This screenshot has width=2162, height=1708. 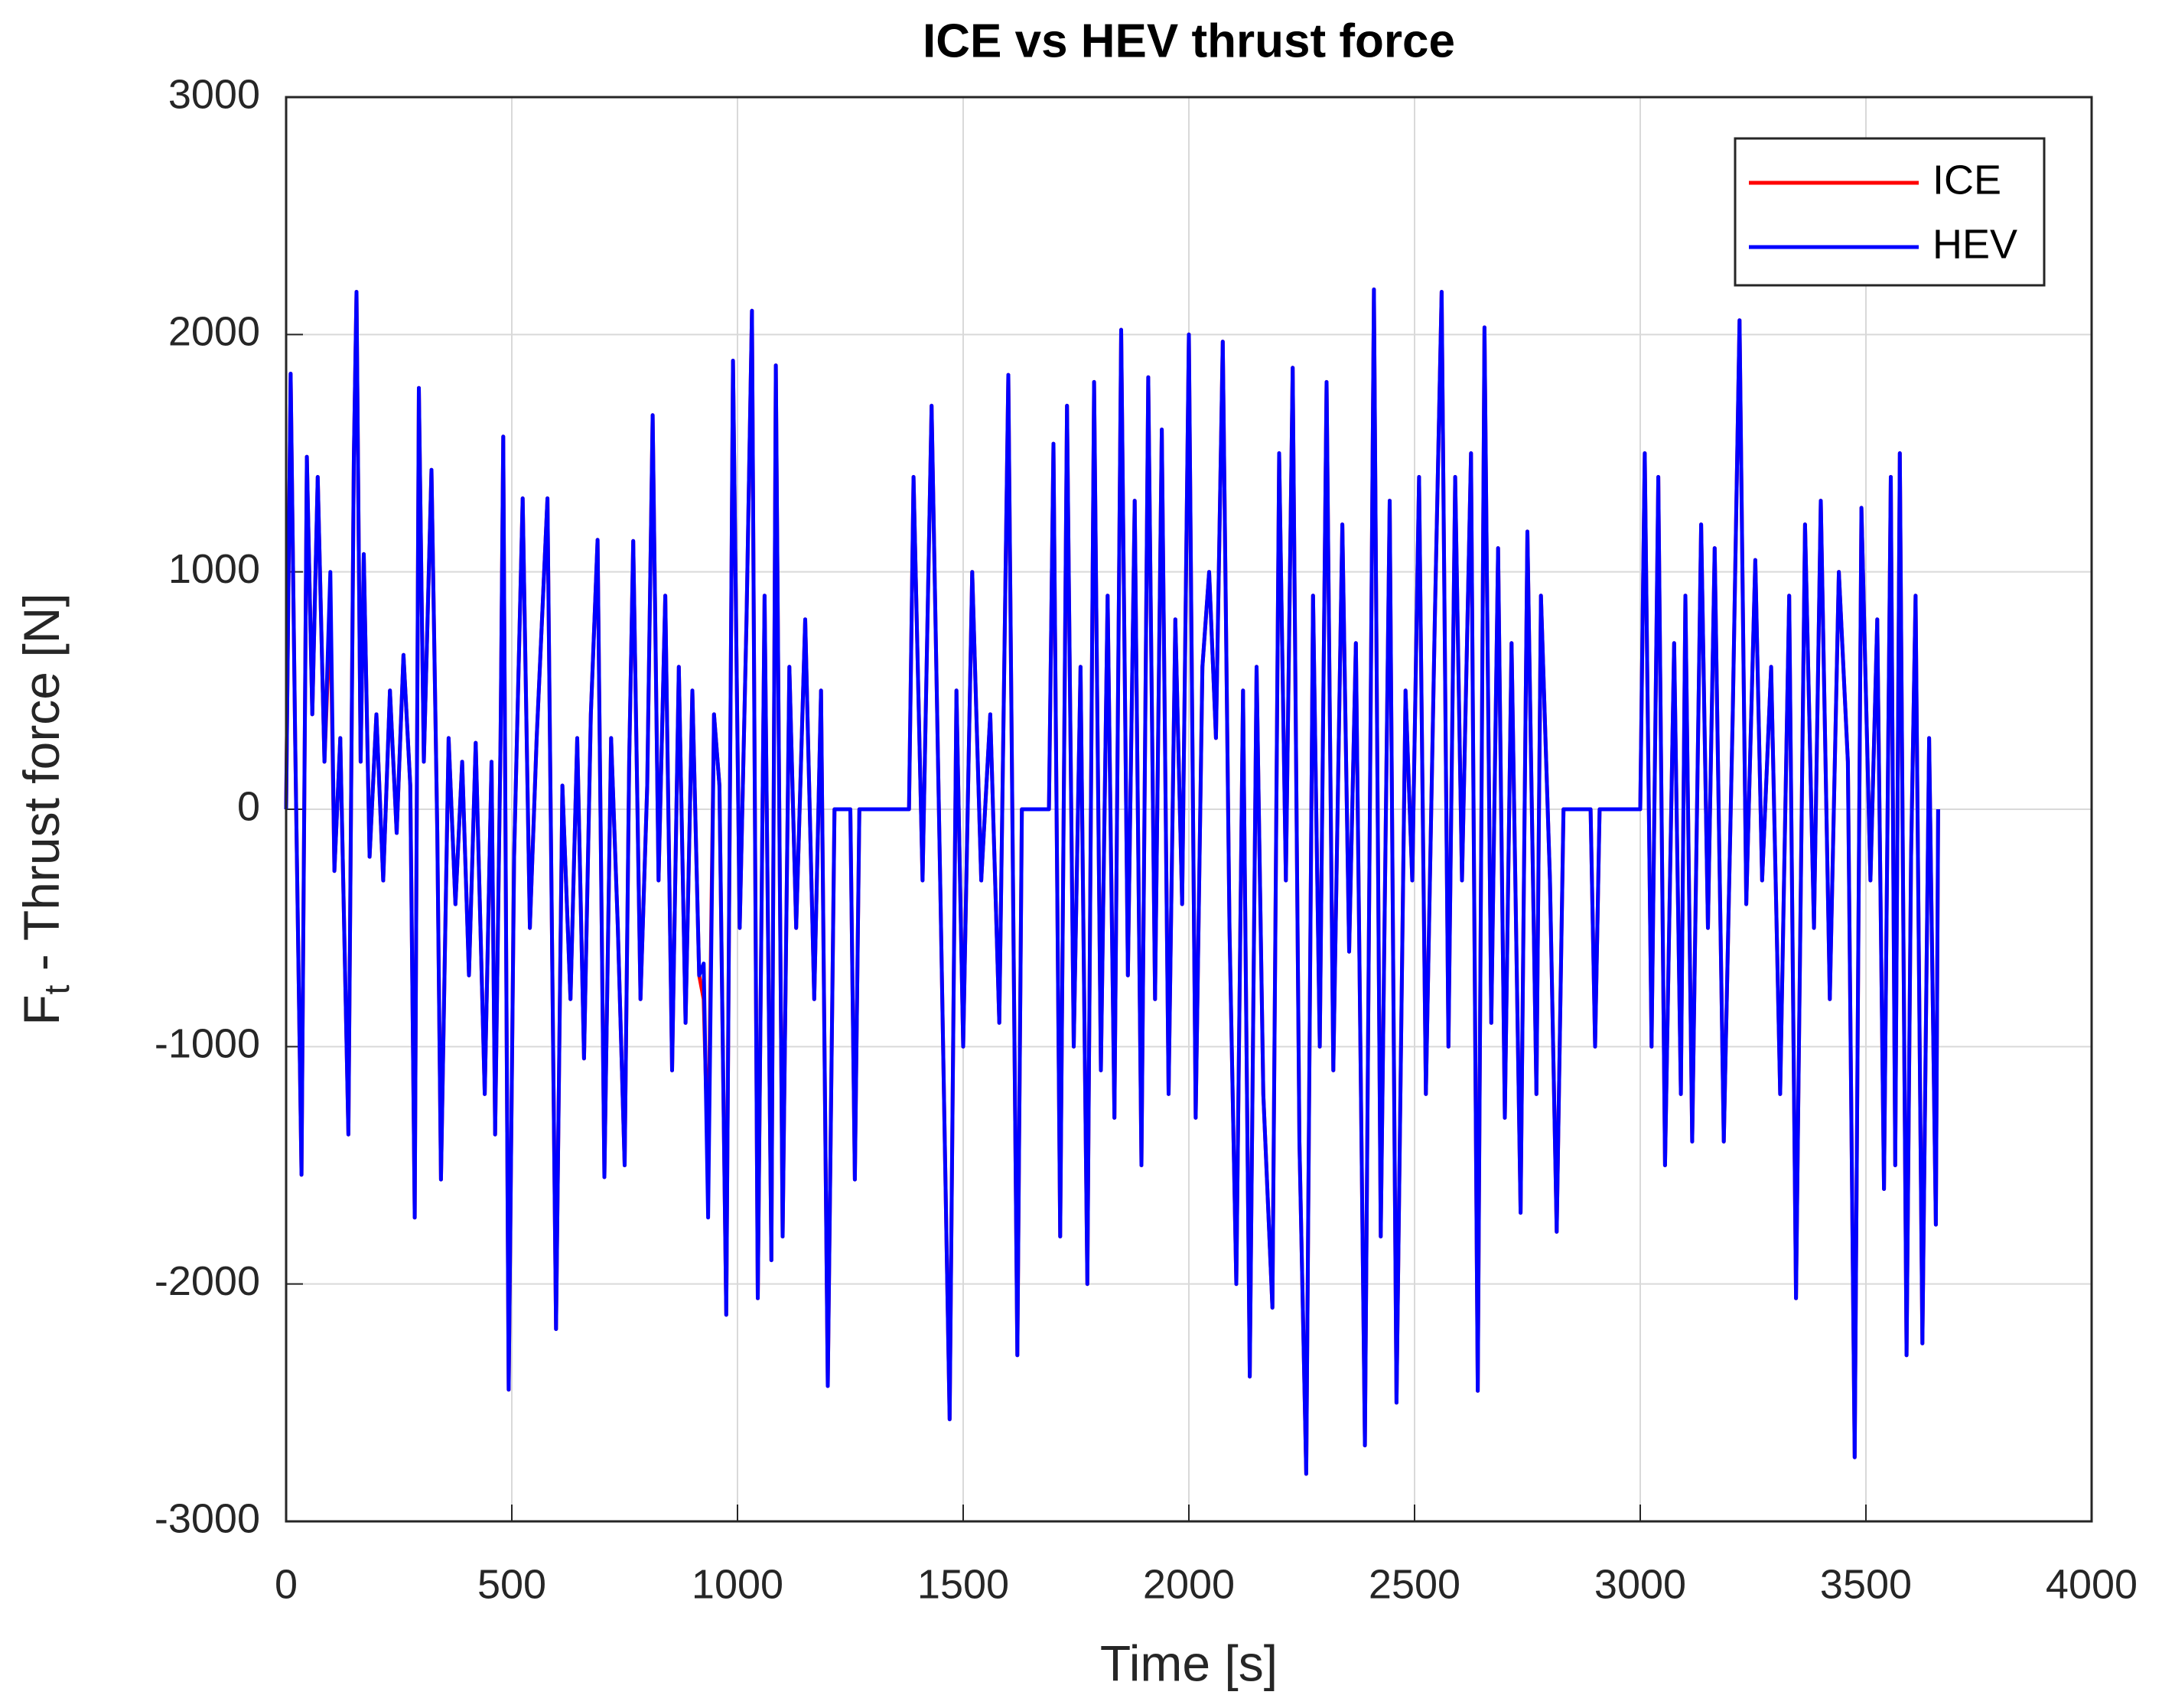 What do you see at coordinates (1866, 1584) in the screenshot?
I see `x-tick-label: 3500` at bounding box center [1866, 1584].